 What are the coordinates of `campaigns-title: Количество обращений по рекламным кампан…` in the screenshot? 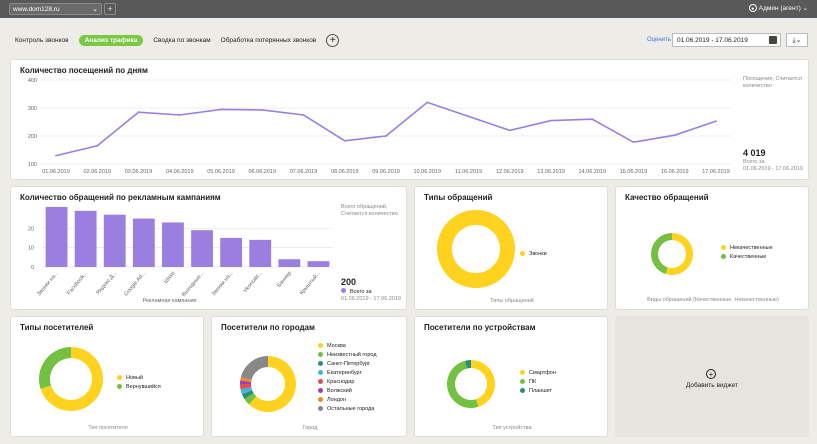 It's located at (120, 197).